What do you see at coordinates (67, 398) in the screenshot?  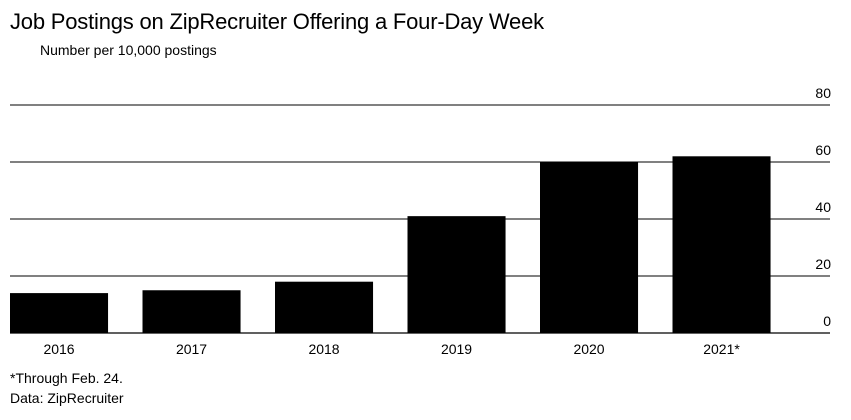 I see `source-note: Data: ZipRecruiter` at bounding box center [67, 398].